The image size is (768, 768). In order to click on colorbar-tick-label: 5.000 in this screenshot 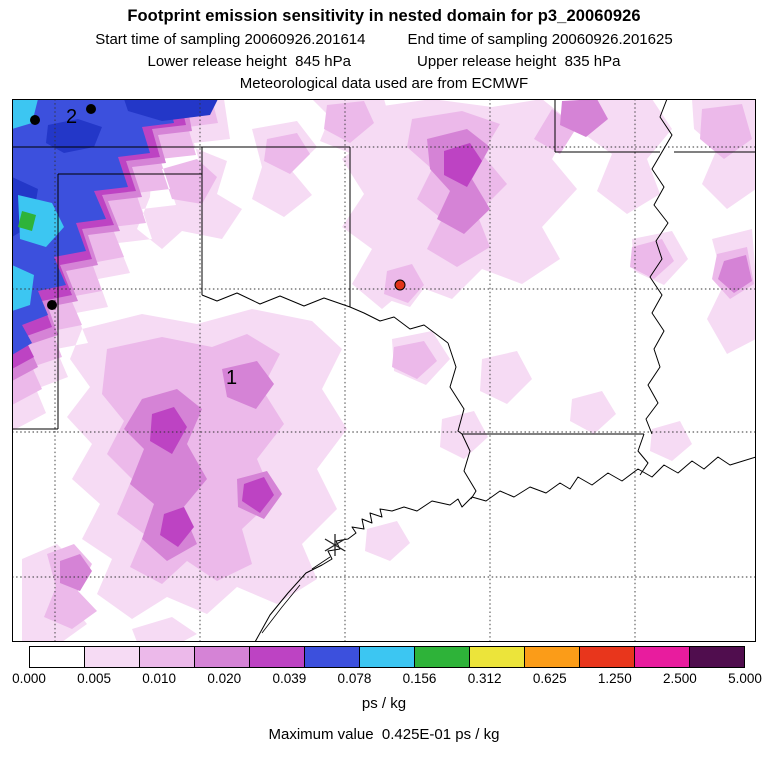, I will do `click(745, 678)`.